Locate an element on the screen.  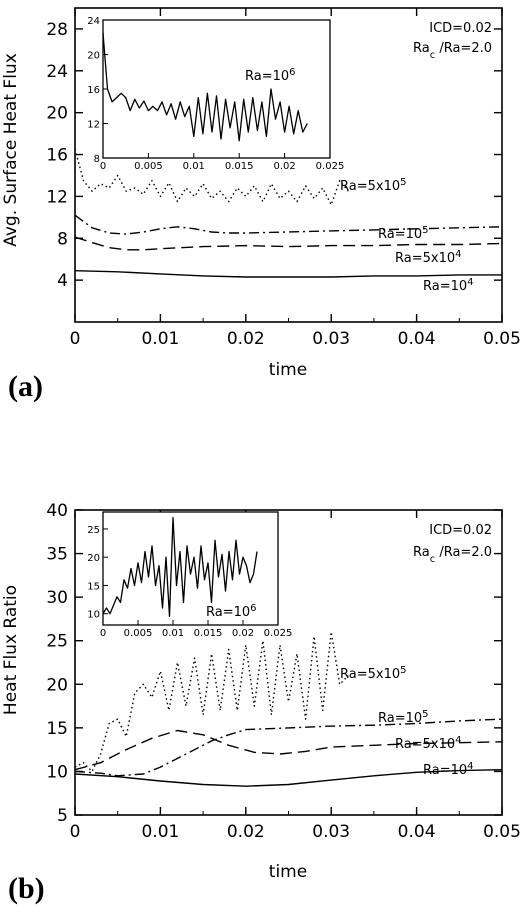
y-tick-label: 25 is located at coordinates (57, 642).